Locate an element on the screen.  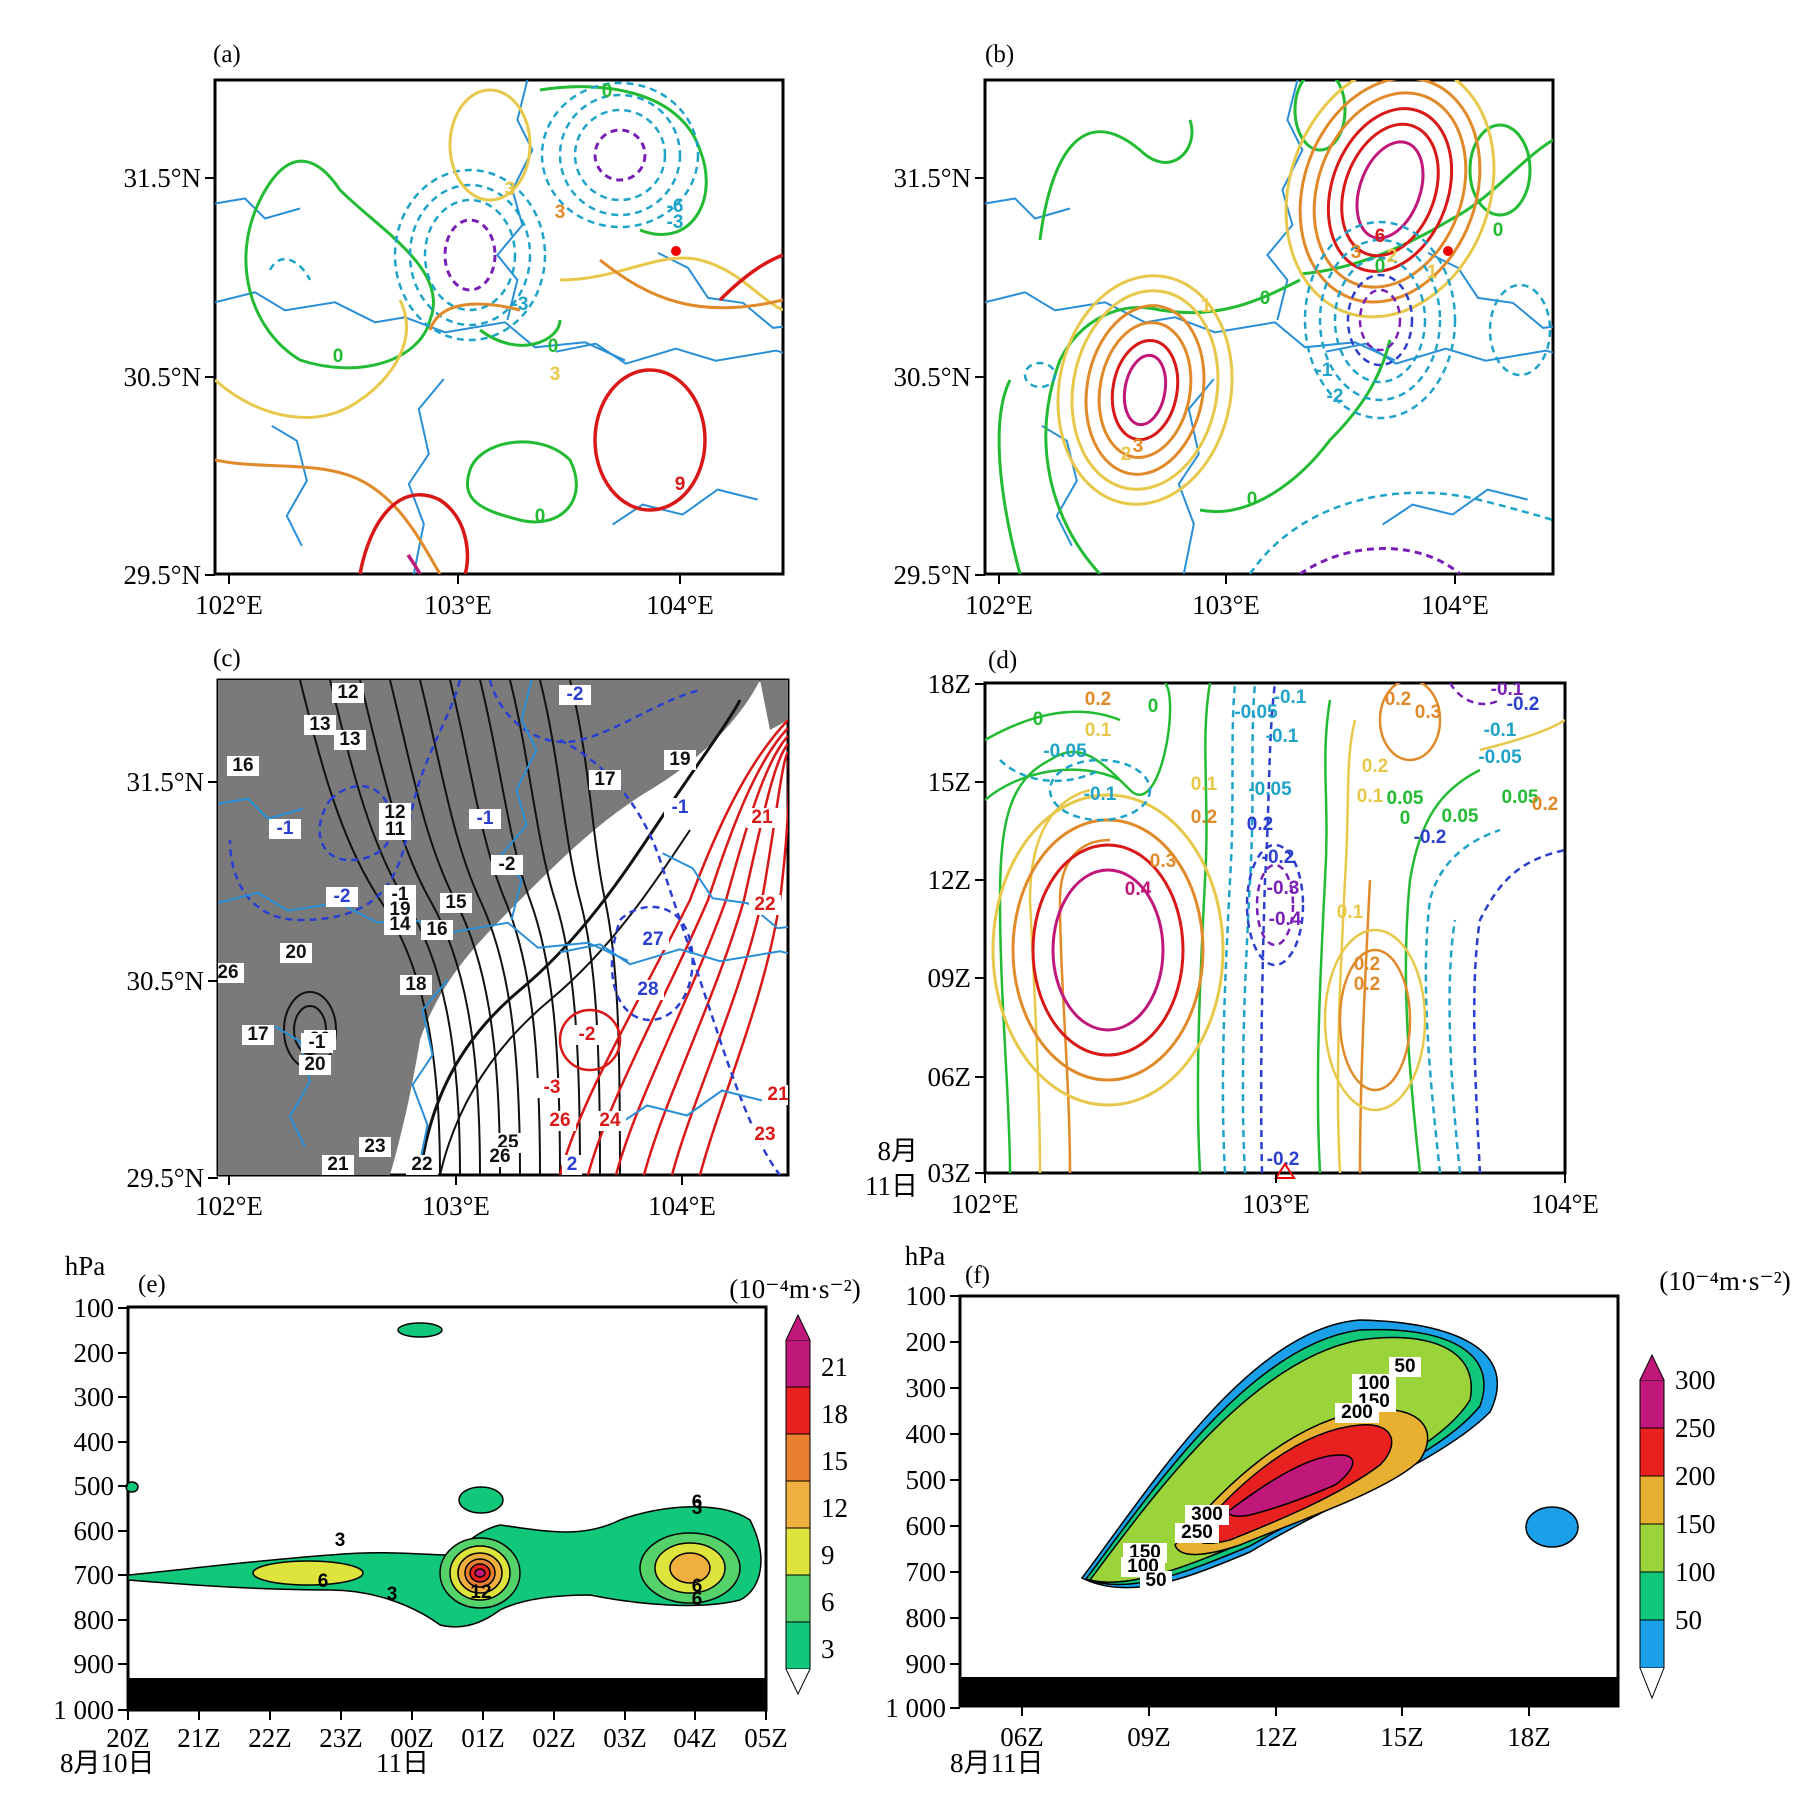
x-tick-label: 22Z is located at coordinates (270, 1738).